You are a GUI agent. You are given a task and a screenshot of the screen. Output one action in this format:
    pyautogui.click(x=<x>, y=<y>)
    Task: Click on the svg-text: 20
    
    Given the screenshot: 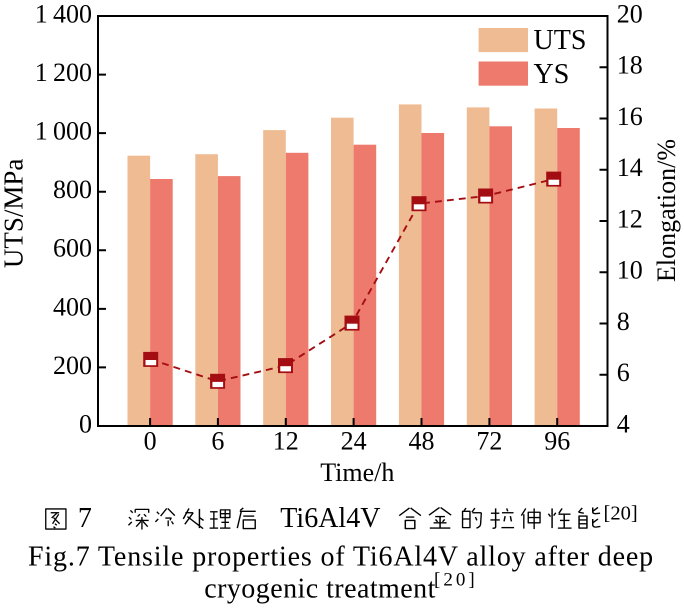 What is the action you would take?
    pyautogui.click(x=630, y=14)
    